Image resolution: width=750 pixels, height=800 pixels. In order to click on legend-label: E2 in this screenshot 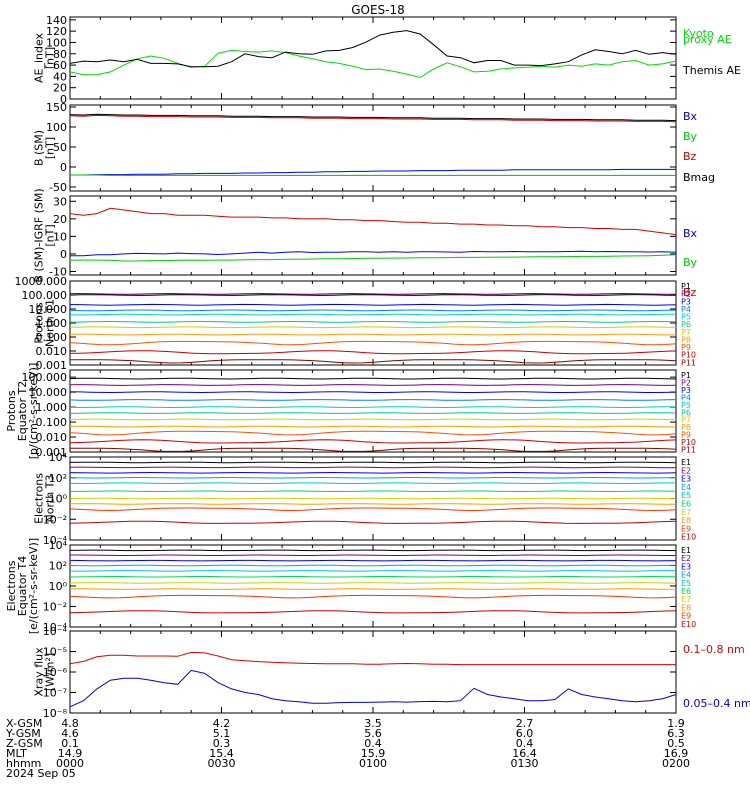, I will do `click(686, 470)`.